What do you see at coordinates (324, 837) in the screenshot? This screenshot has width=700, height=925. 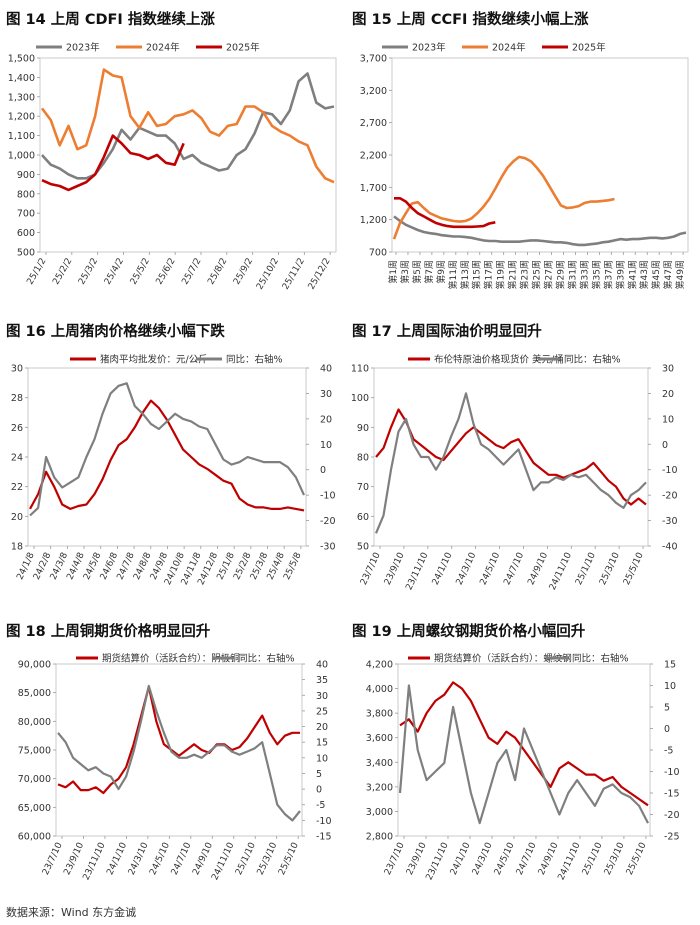 I see `y2-tick-label: -15` at bounding box center [324, 837].